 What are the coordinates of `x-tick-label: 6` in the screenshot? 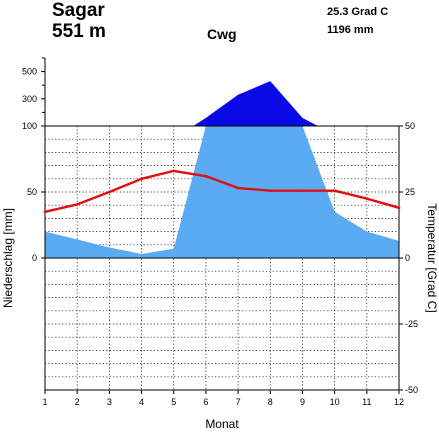 It's located at (205, 402).